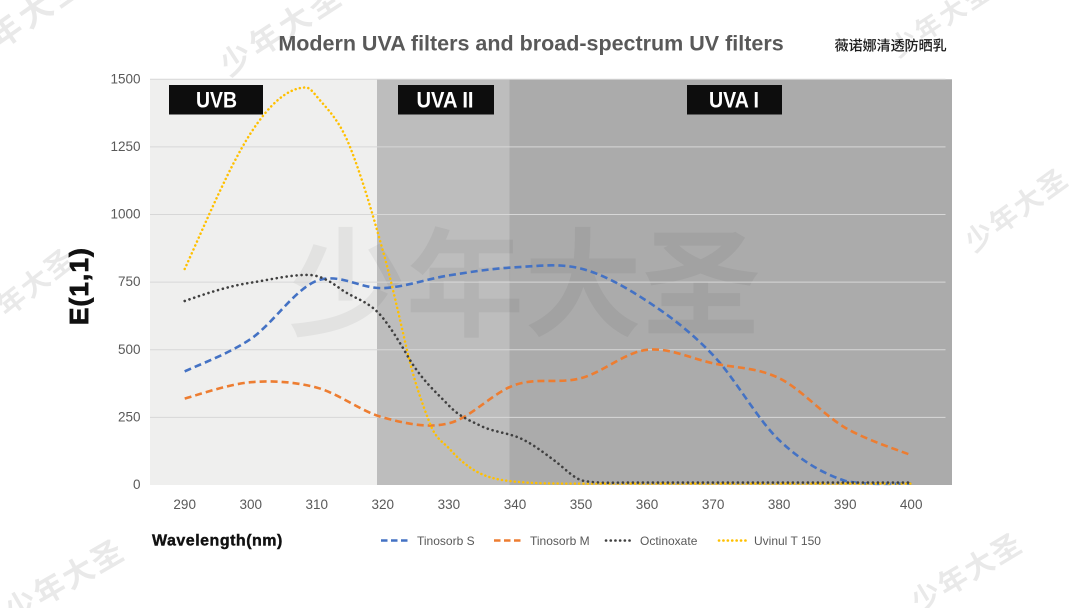 This screenshot has width=1080, height=608. Describe the element at coordinates (515, 504) in the screenshot. I see `svg-text: 340` at that location.